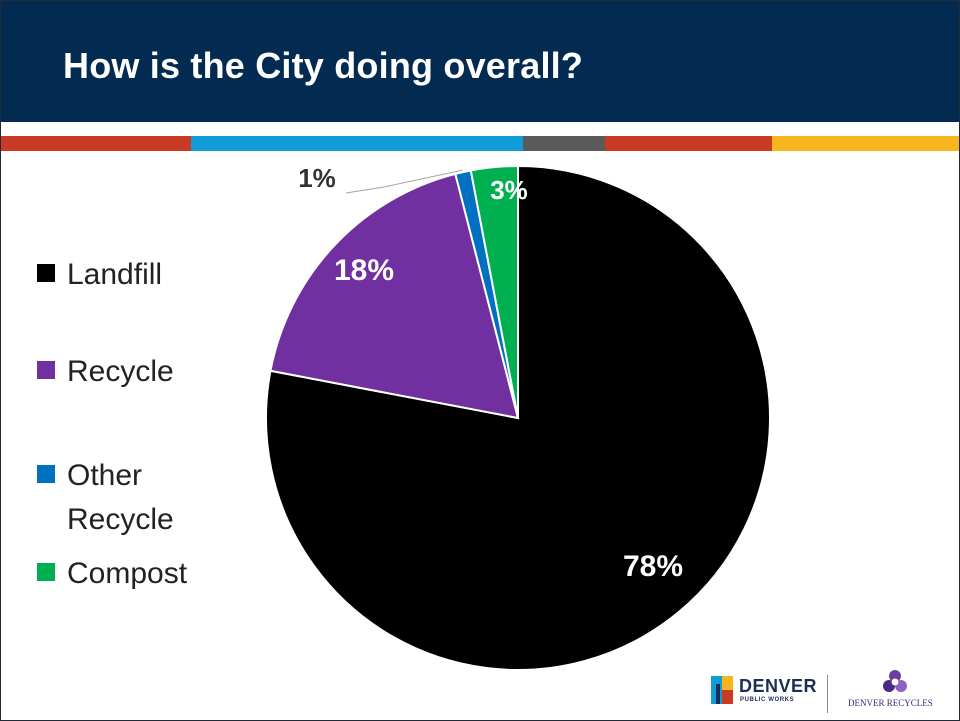  I want to click on legend-item-other-recycle: Other Recycle, so click(127, 498).